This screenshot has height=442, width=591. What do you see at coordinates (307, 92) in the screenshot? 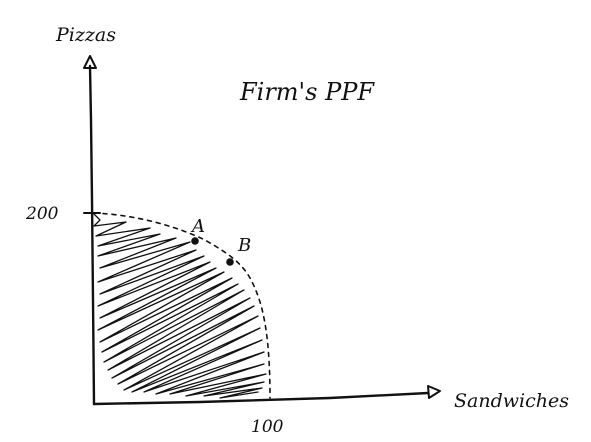
I see `diagram-title: Firm's PPF` at bounding box center [307, 92].